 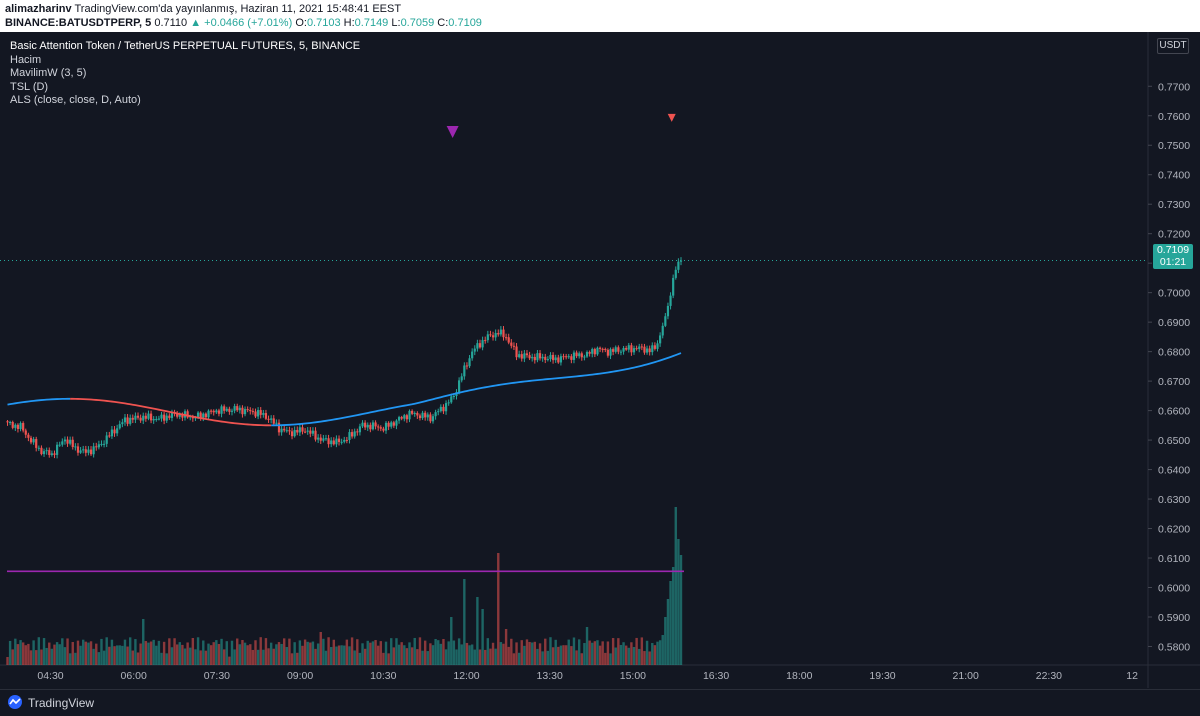 What do you see at coordinates (38, 9) in the screenshot?
I see `author-name: alimazharinv` at bounding box center [38, 9].